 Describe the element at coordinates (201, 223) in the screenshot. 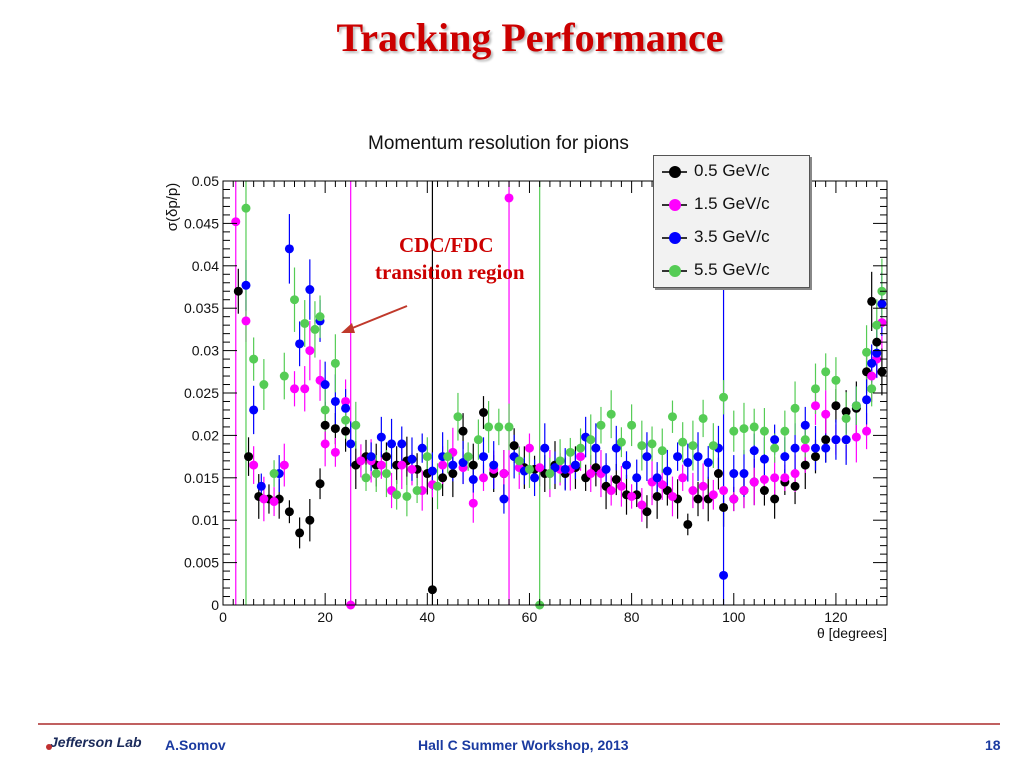

I see `y-tick-label: 0.045` at that location.